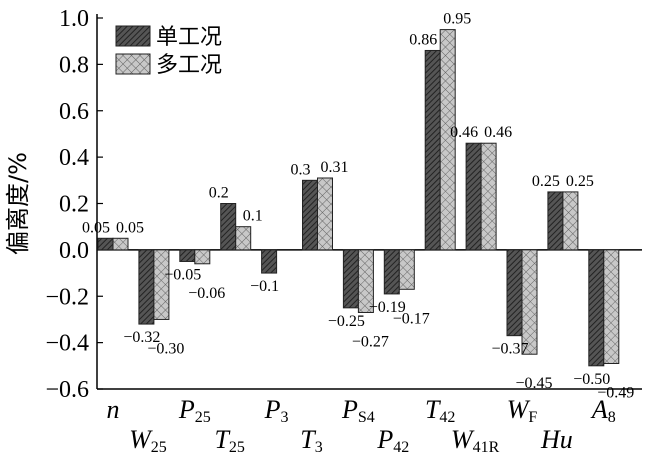 The width and height of the screenshot is (650, 461). What do you see at coordinates (591, 379) in the screenshot?
I see `data-label: −0.50` at bounding box center [591, 379].